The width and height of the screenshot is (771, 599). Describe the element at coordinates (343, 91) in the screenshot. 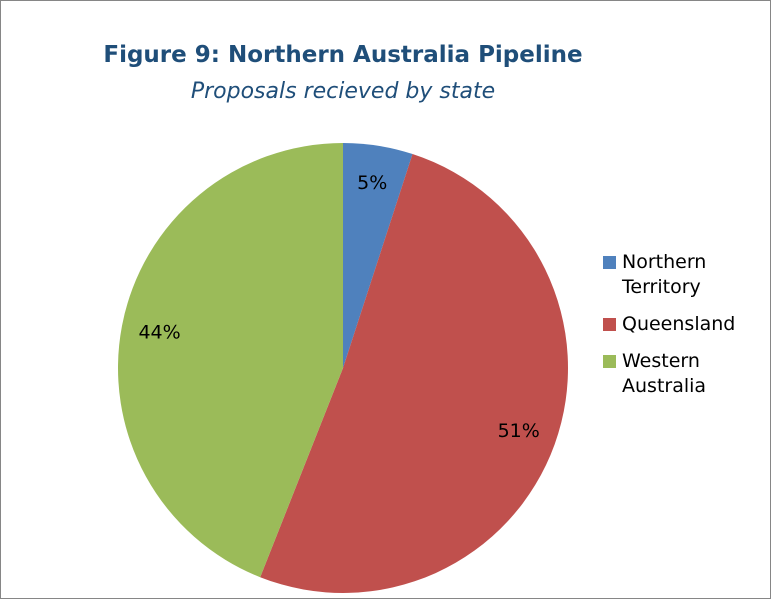

I see `chart-subtitle: Proposals recieved by state` at that location.